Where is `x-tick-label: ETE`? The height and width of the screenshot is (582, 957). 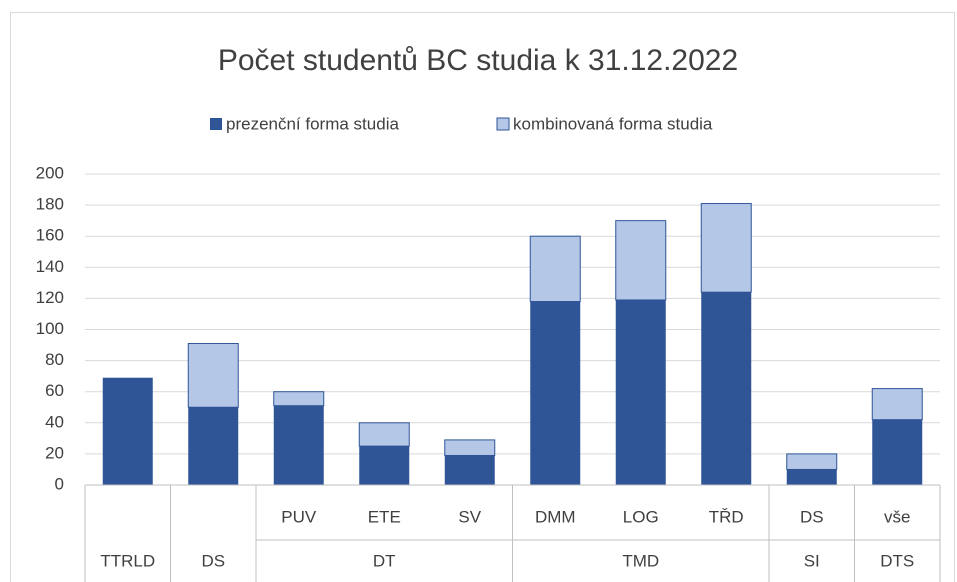
x-tick-label: ETE is located at coordinates (384, 516).